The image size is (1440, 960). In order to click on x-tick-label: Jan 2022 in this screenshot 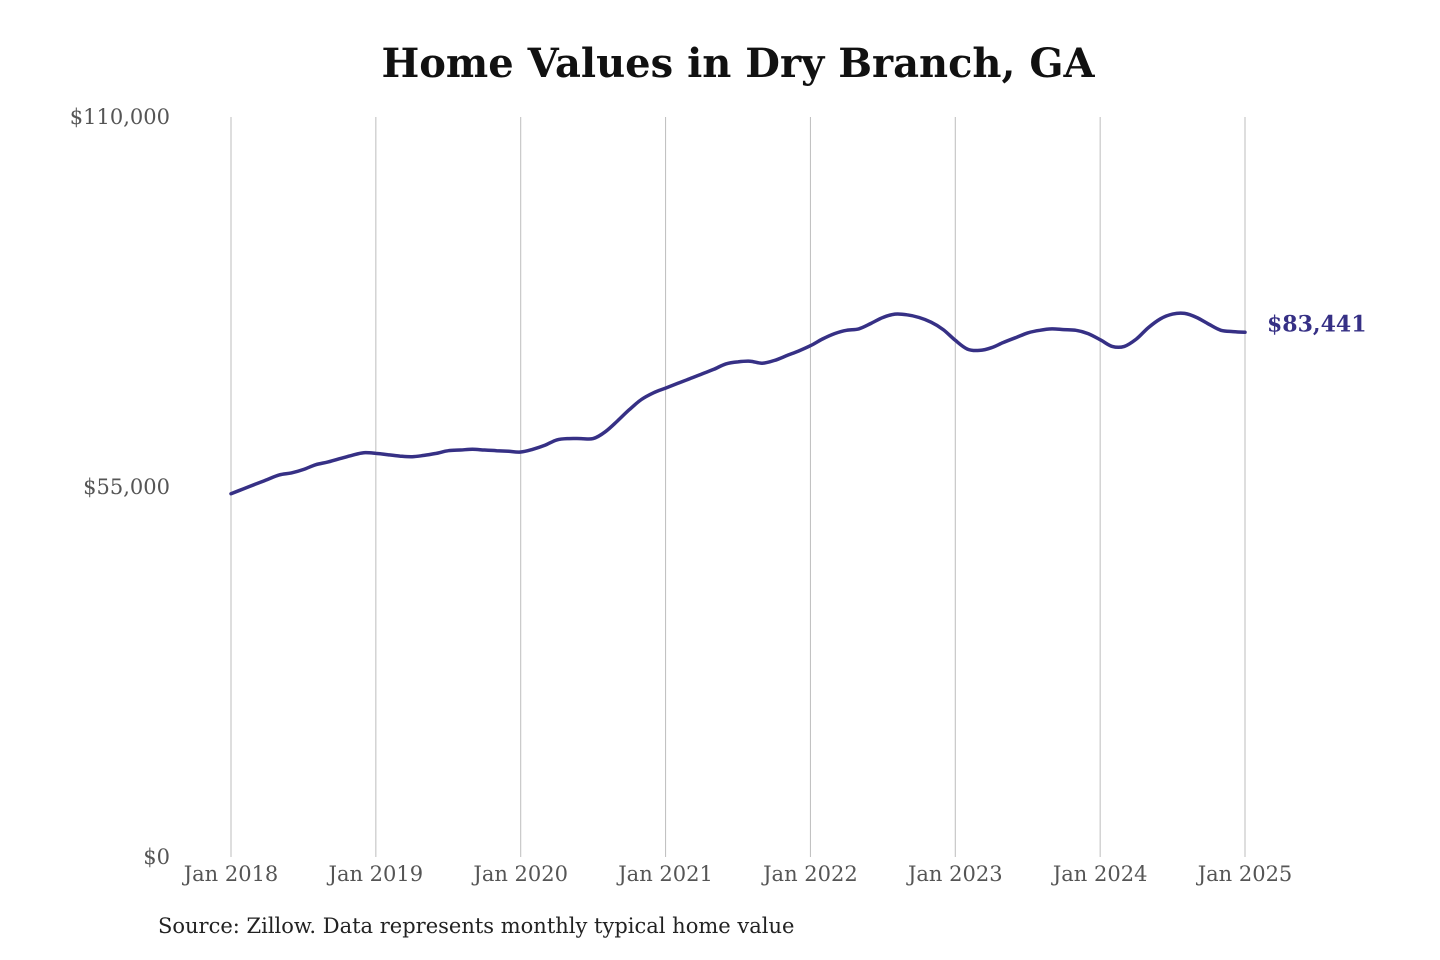, I will do `click(809, 874)`.